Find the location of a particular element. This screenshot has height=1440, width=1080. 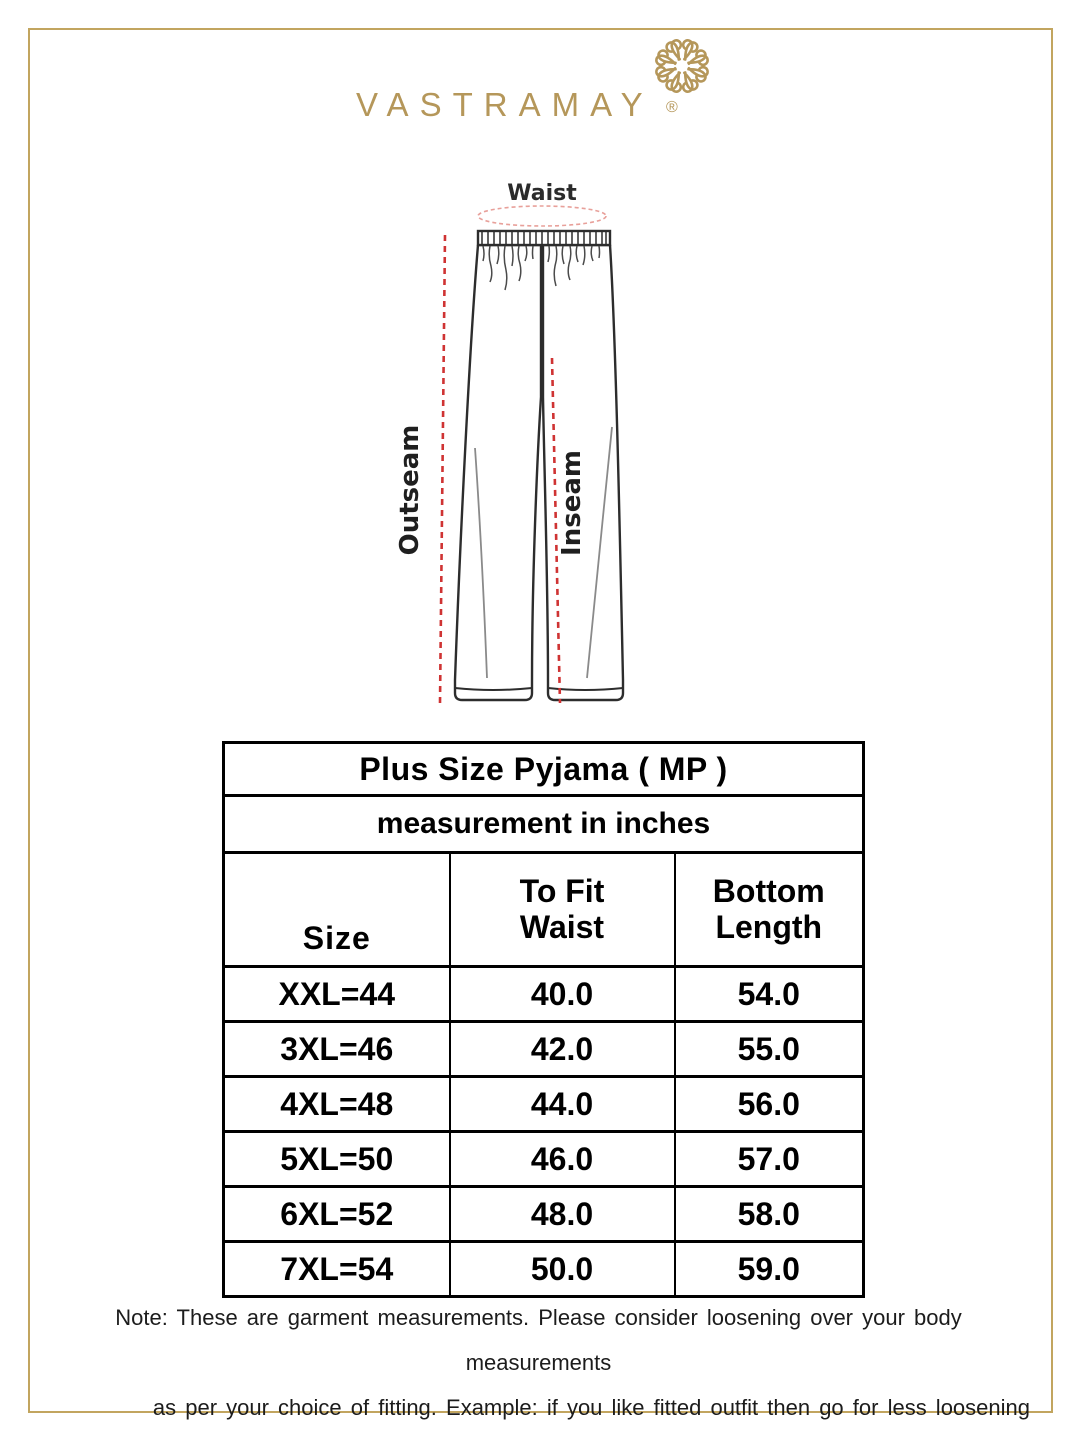

waist-cell: 48.0 is located at coordinates (562, 1214).